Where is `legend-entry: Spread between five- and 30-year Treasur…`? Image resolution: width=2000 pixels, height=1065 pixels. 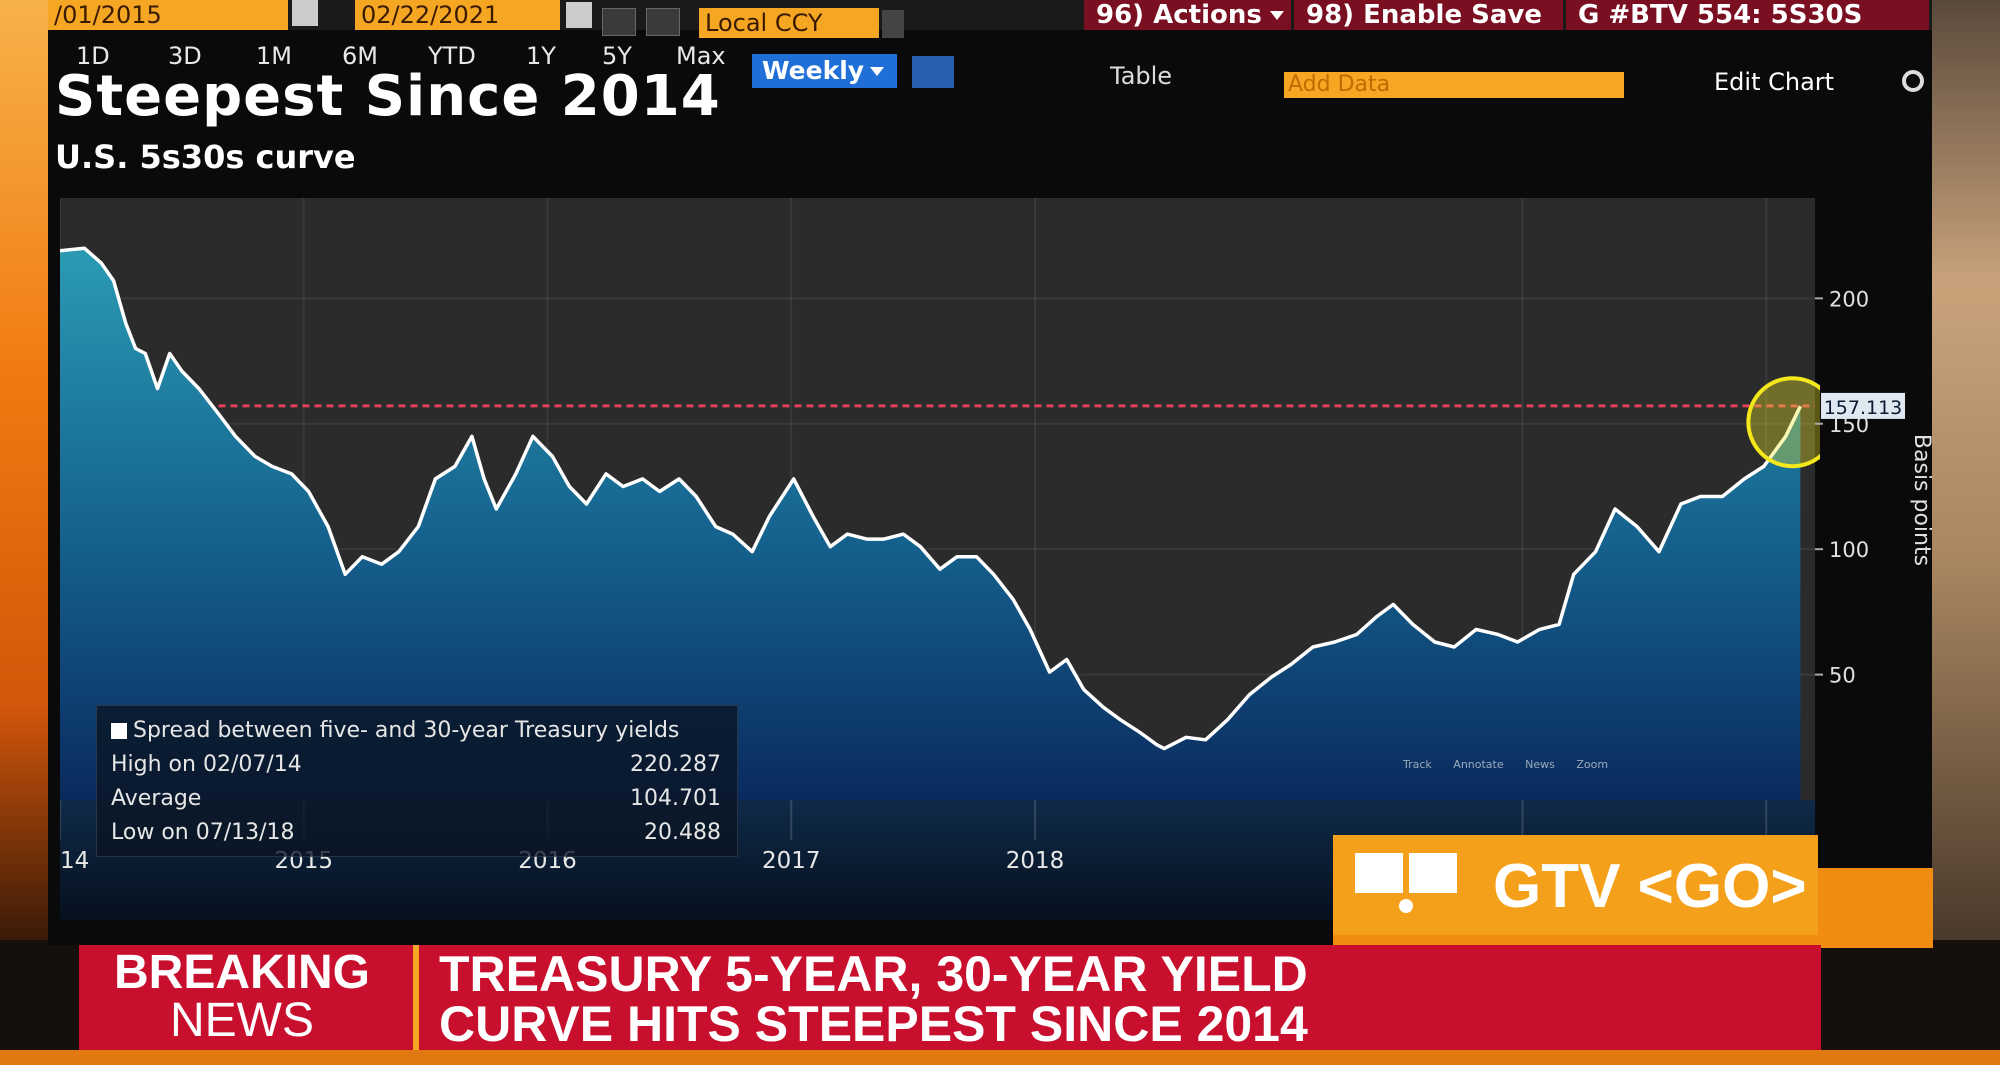 legend-entry: Spread between five- and 30-year Treasur… is located at coordinates (416, 731).